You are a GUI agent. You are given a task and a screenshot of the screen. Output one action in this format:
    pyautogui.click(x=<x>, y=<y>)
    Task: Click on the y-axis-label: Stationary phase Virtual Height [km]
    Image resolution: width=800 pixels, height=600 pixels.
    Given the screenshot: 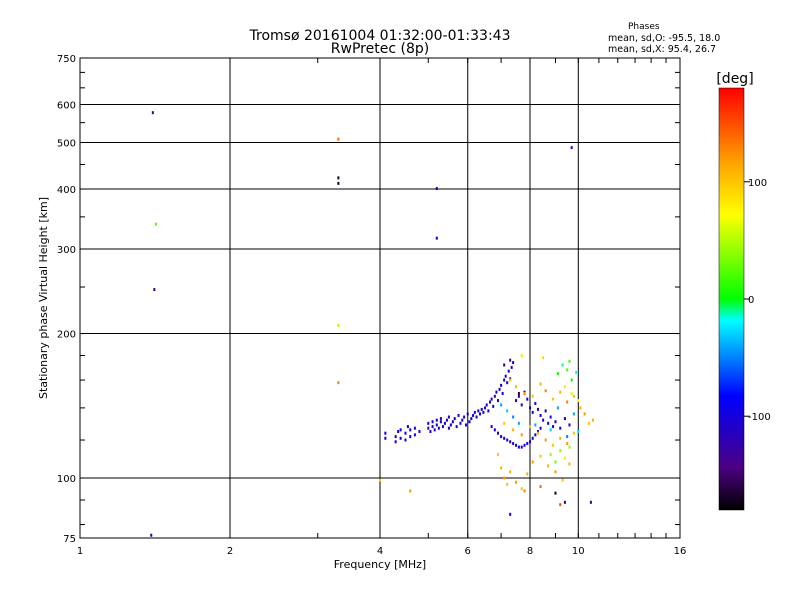 What is the action you would take?
    pyautogui.click(x=43, y=298)
    